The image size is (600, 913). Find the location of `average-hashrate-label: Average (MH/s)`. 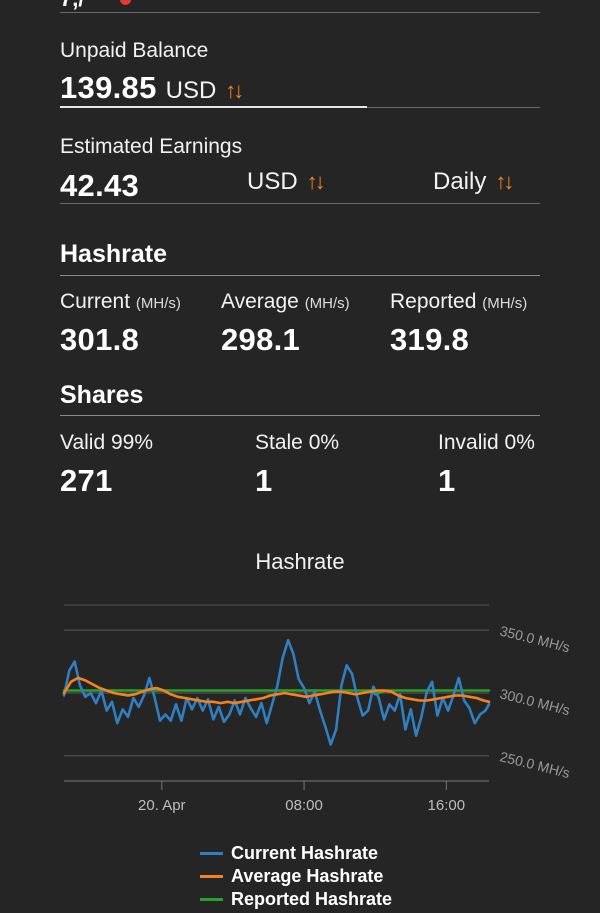

average-hashrate-label: Average (MH/s) is located at coordinates (285, 302).